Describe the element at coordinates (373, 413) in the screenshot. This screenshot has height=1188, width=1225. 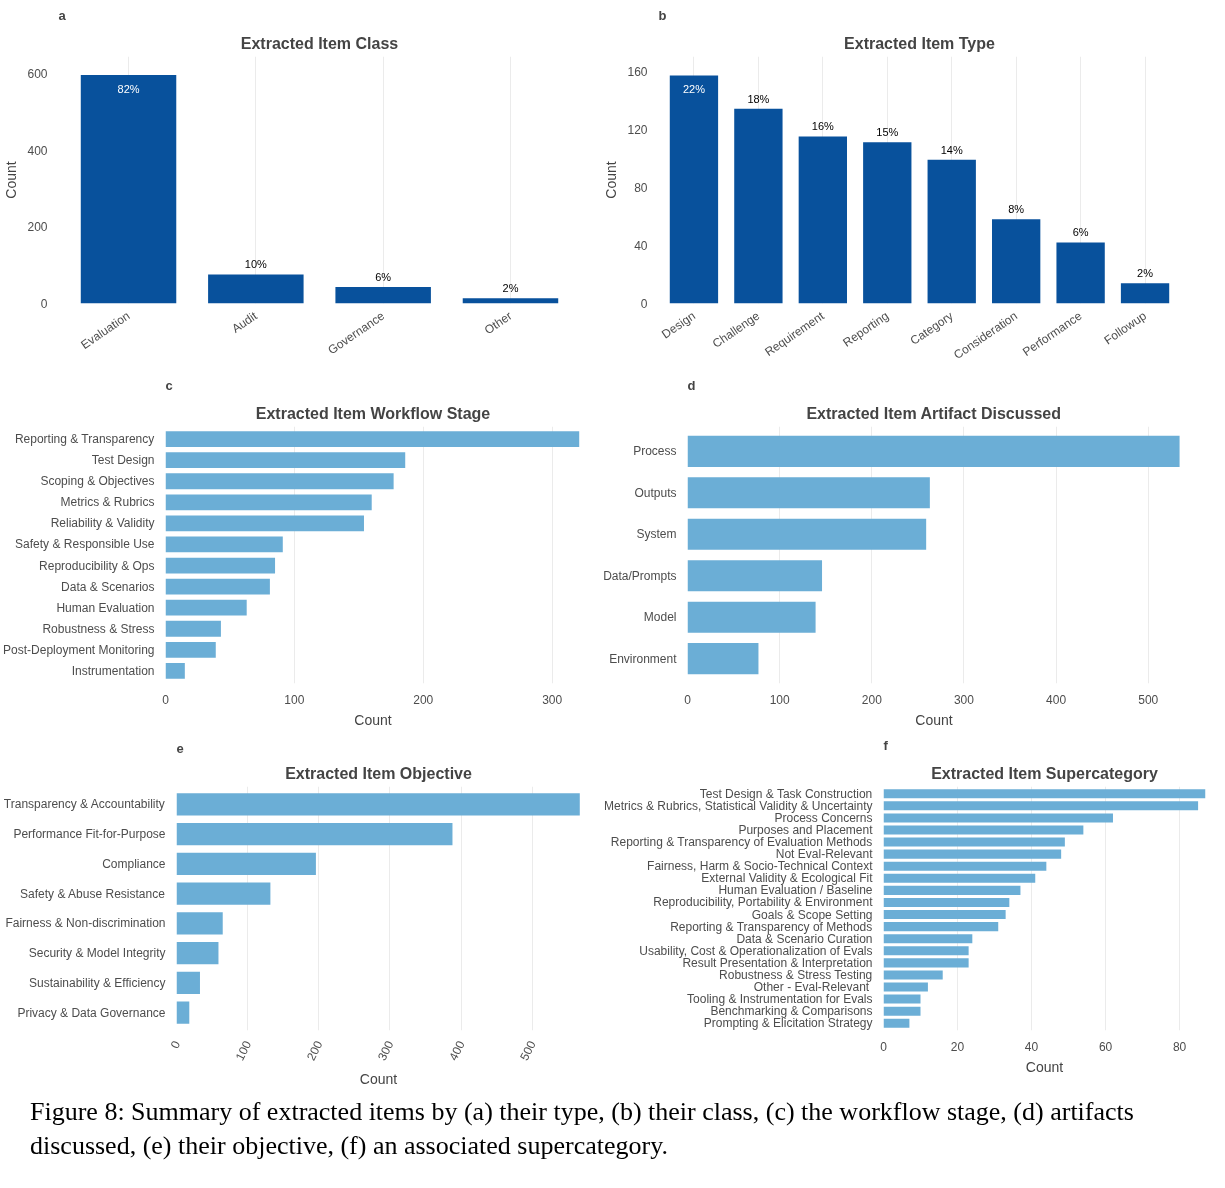
I see `chart-title: Extracted Item Workflow Stage` at that location.